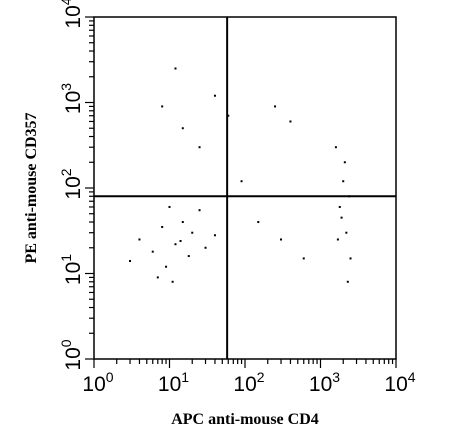 This screenshot has width=450, height=444. Describe the element at coordinates (324, 382) in the screenshot. I see `x-tick-label: 10³` at that location.